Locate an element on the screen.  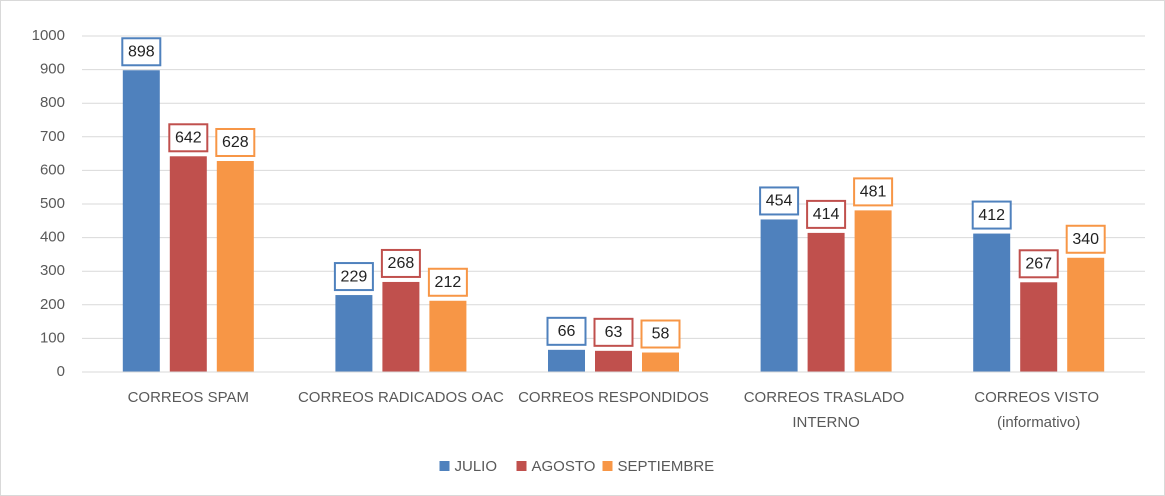
y-tick-label: 300 is located at coordinates (52, 270).